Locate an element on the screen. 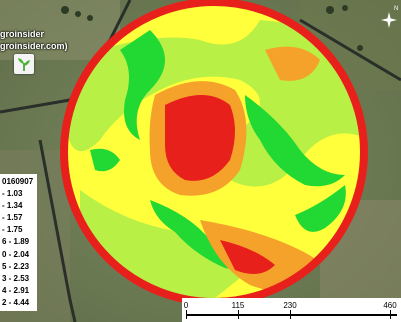 This screenshot has height=322, width=401. legend-row: 5 - 2.23 is located at coordinates (16, 266).